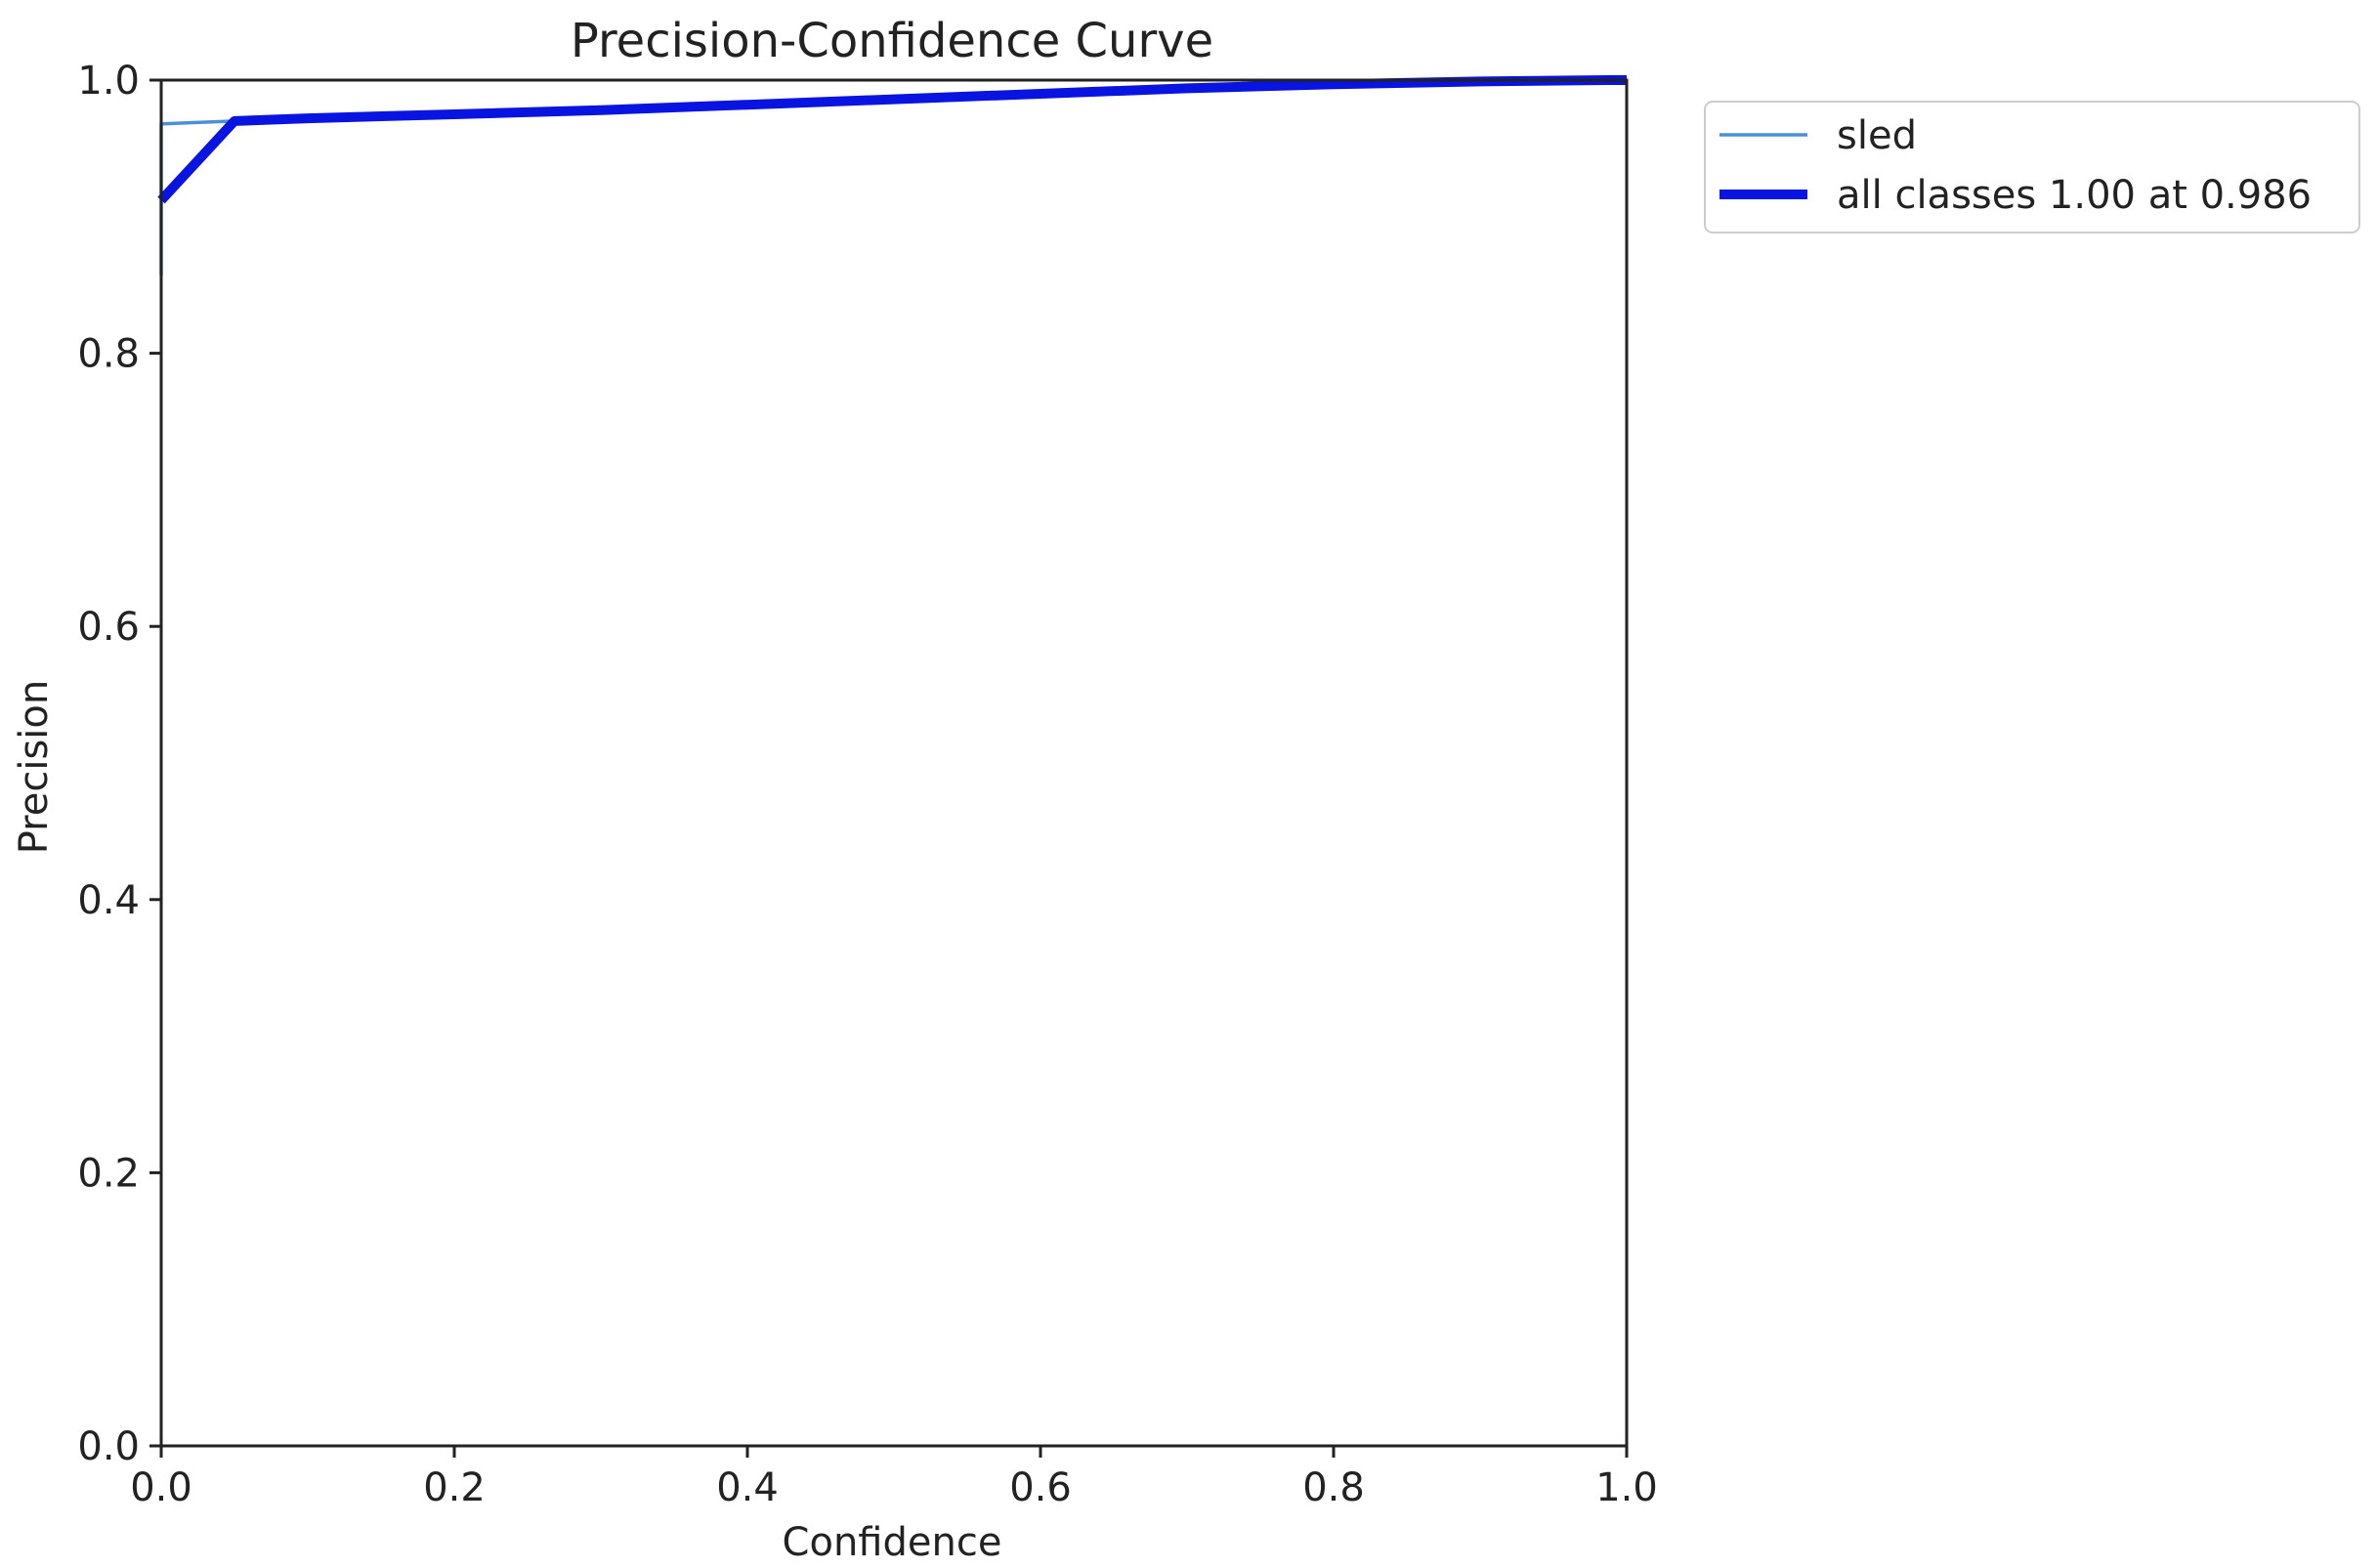  I want to click on y-tick-label: 0.2, so click(108, 1173).